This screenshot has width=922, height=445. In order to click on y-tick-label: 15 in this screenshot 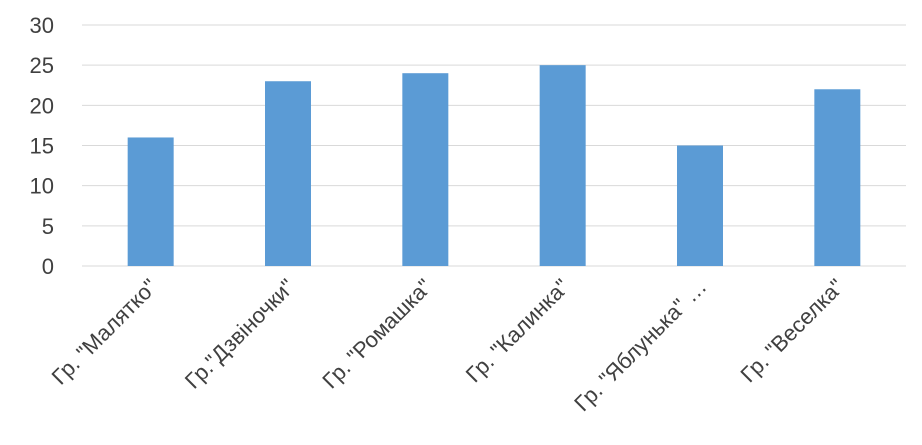, I will do `click(42, 146)`.